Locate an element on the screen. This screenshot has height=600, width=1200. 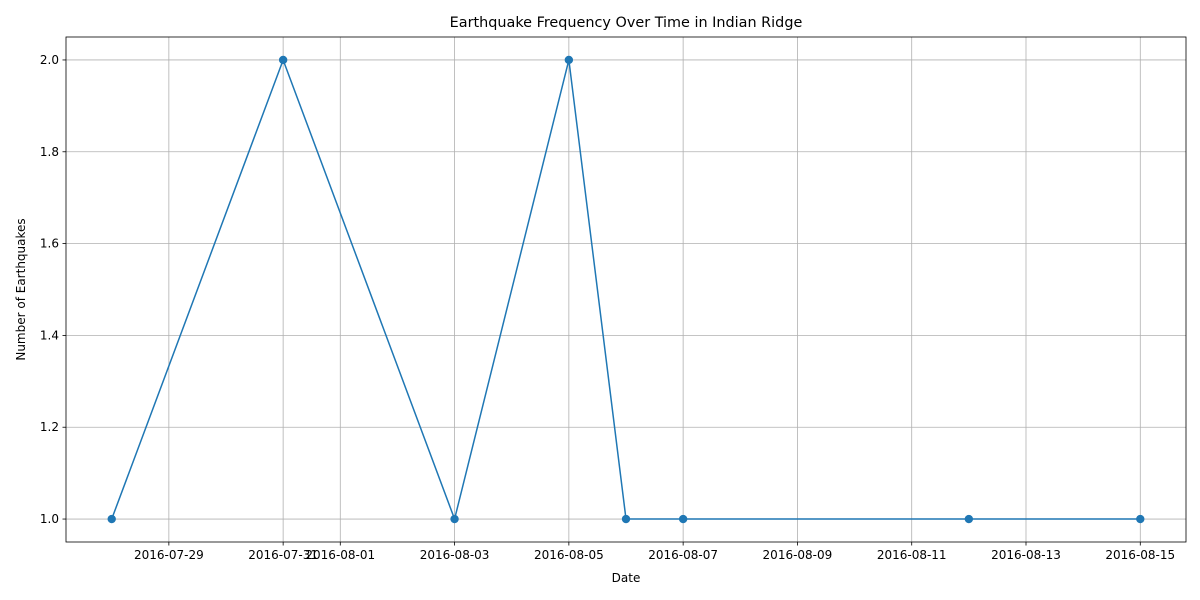
x-tick-label: 2016-08-09 is located at coordinates (798, 555).